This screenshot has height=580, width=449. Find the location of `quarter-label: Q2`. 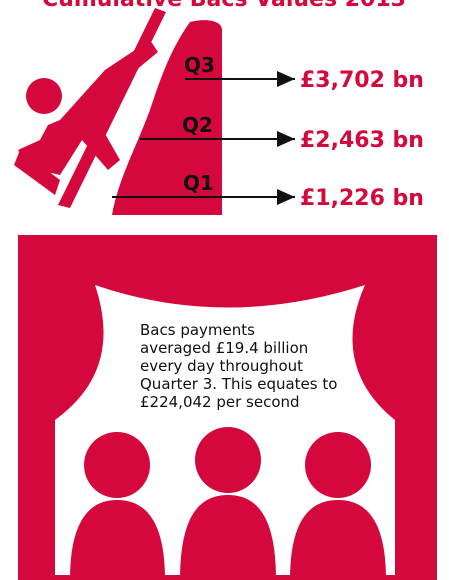

quarter-label: Q2 is located at coordinates (197, 125).